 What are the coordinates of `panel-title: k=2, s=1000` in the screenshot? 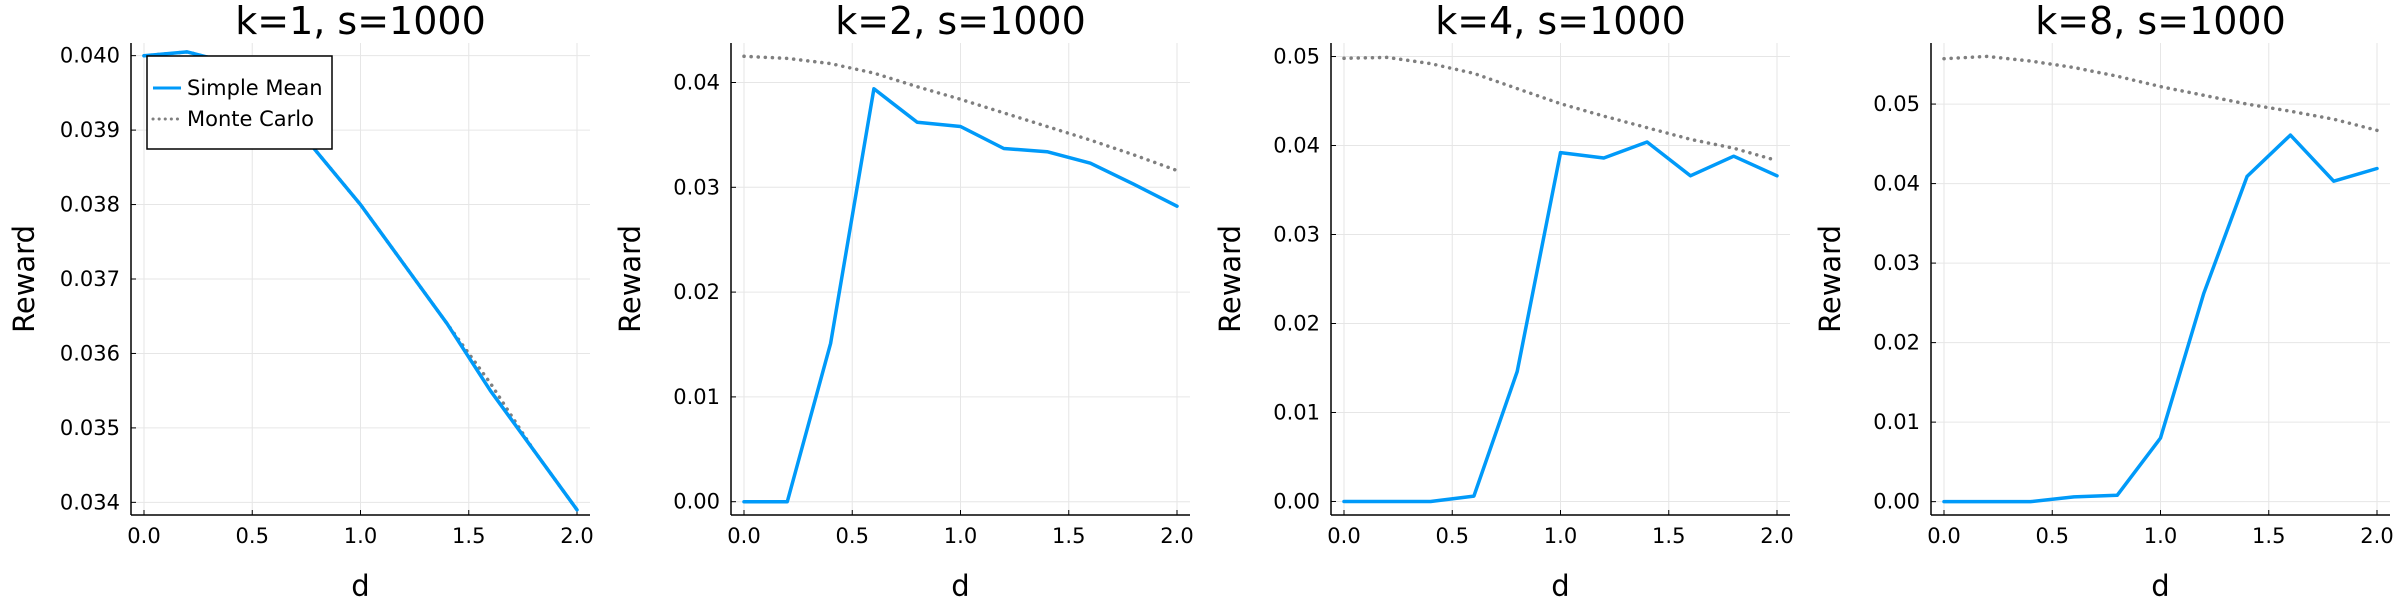 It's located at (960, 21).